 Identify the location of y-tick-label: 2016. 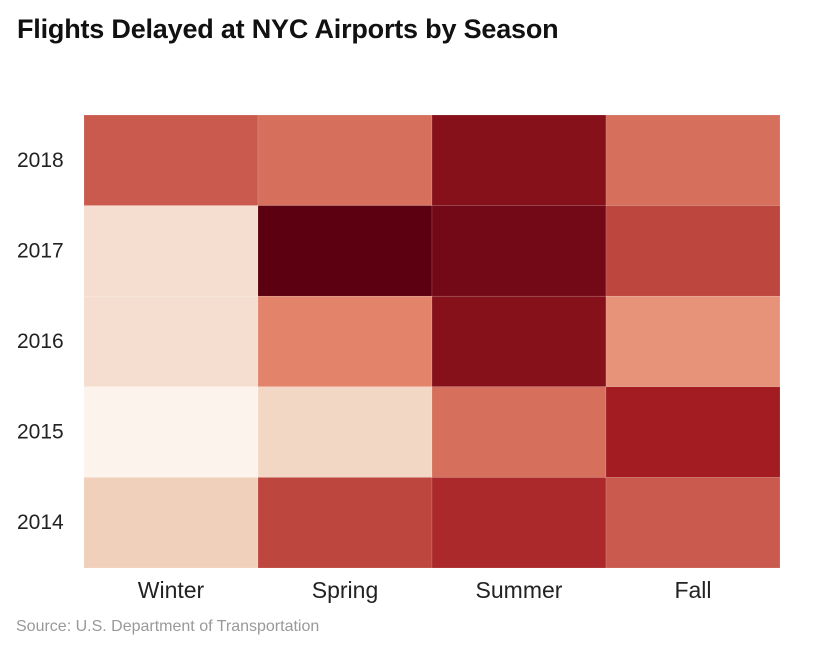
(40, 341).